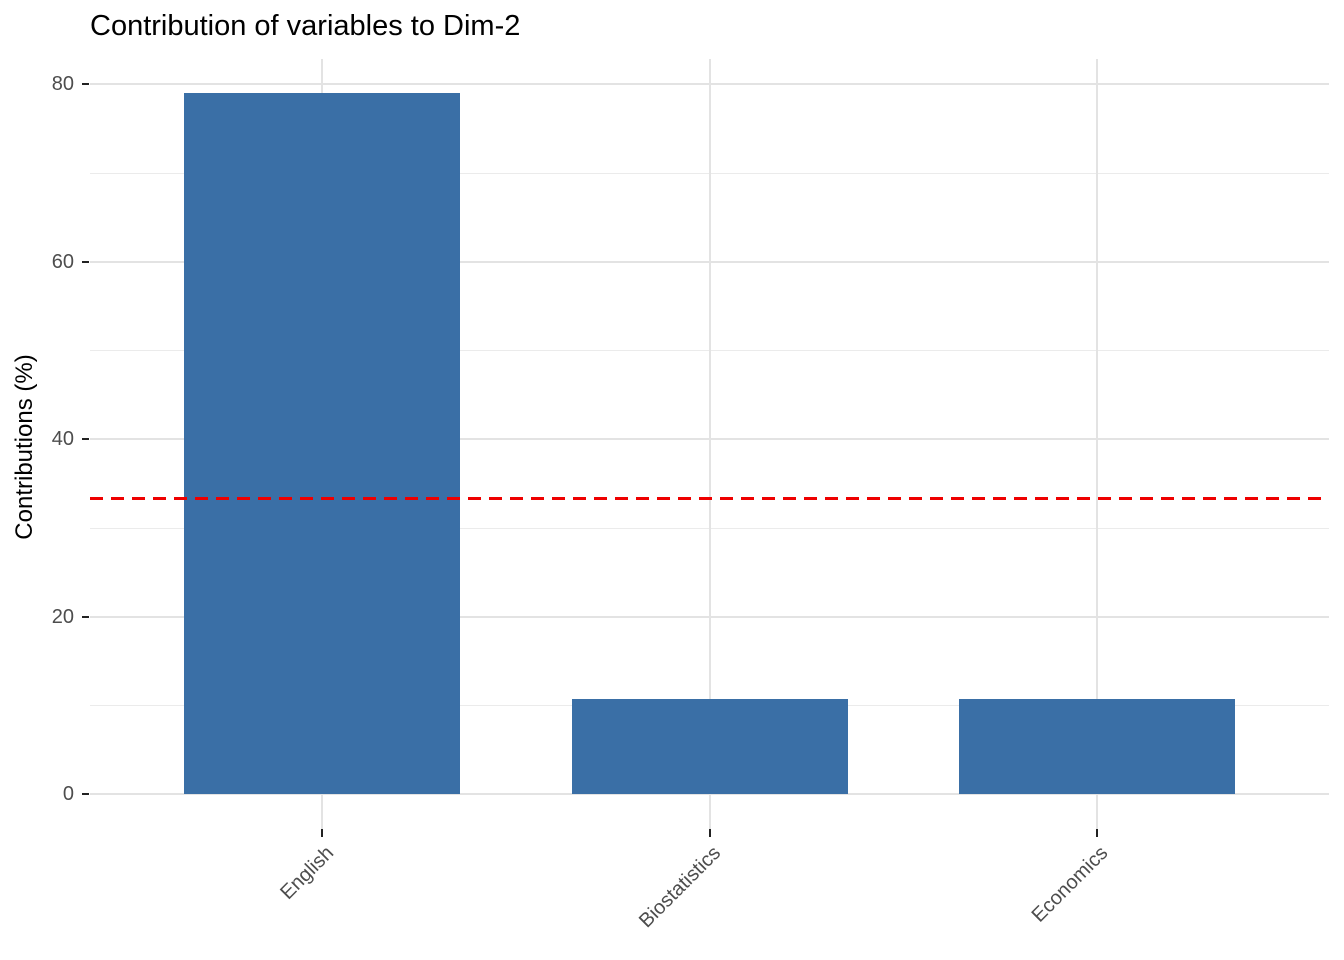 This screenshot has width=1344, height=960. What do you see at coordinates (62, 616) in the screenshot?
I see `y-tick-label: 20` at bounding box center [62, 616].